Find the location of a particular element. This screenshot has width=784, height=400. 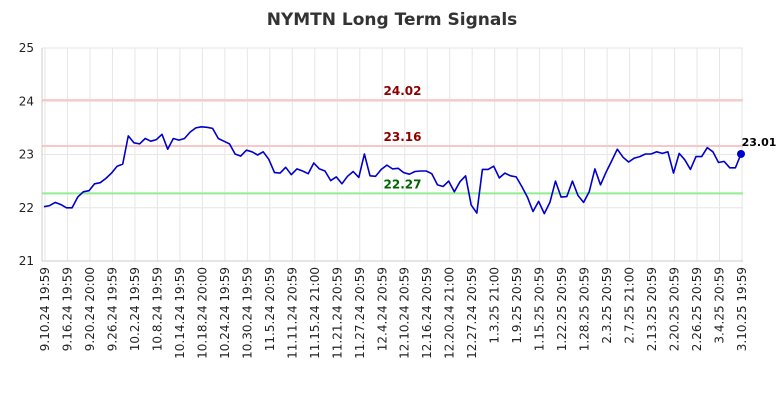

x-tick-label: 12.16.24 20:59 is located at coordinates (427, 313).